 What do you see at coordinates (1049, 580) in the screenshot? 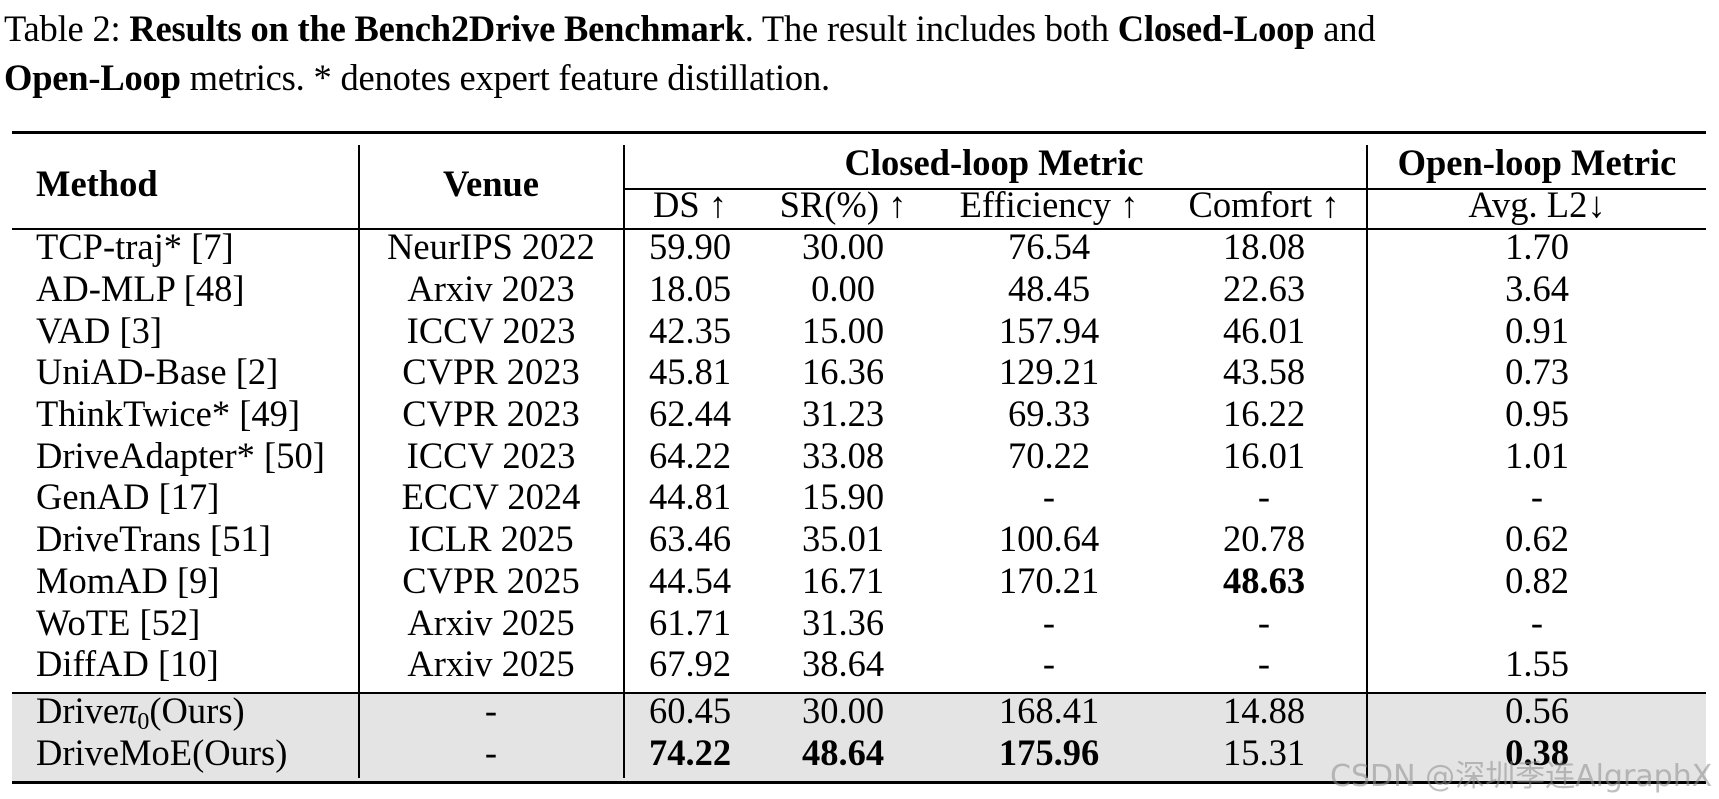
I see `row-eff: 170.21` at bounding box center [1049, 580].